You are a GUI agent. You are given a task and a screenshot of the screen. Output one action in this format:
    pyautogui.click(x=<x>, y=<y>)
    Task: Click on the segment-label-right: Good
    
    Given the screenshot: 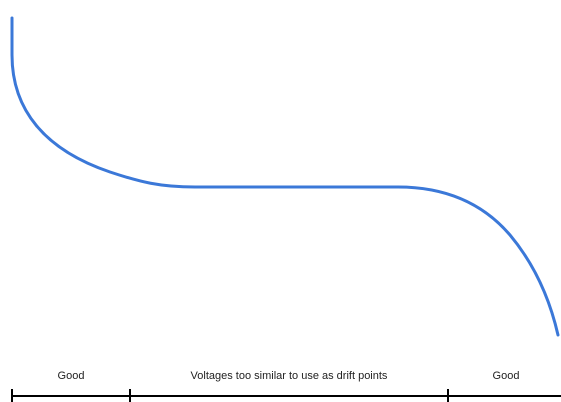 What is the action you would take?
    pyautogui.click(x=506, y=376)
    